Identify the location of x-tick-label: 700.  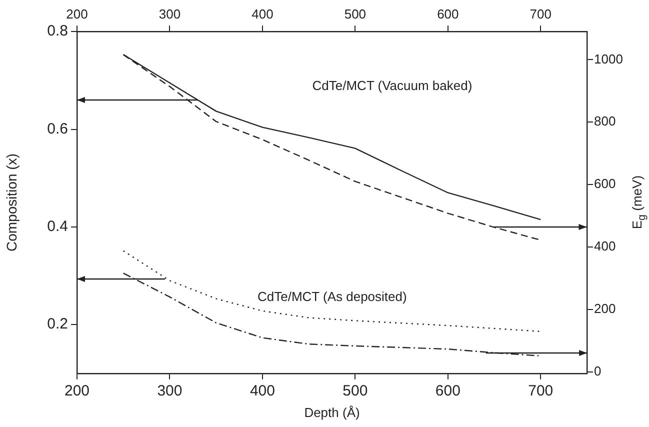
(541, 391).